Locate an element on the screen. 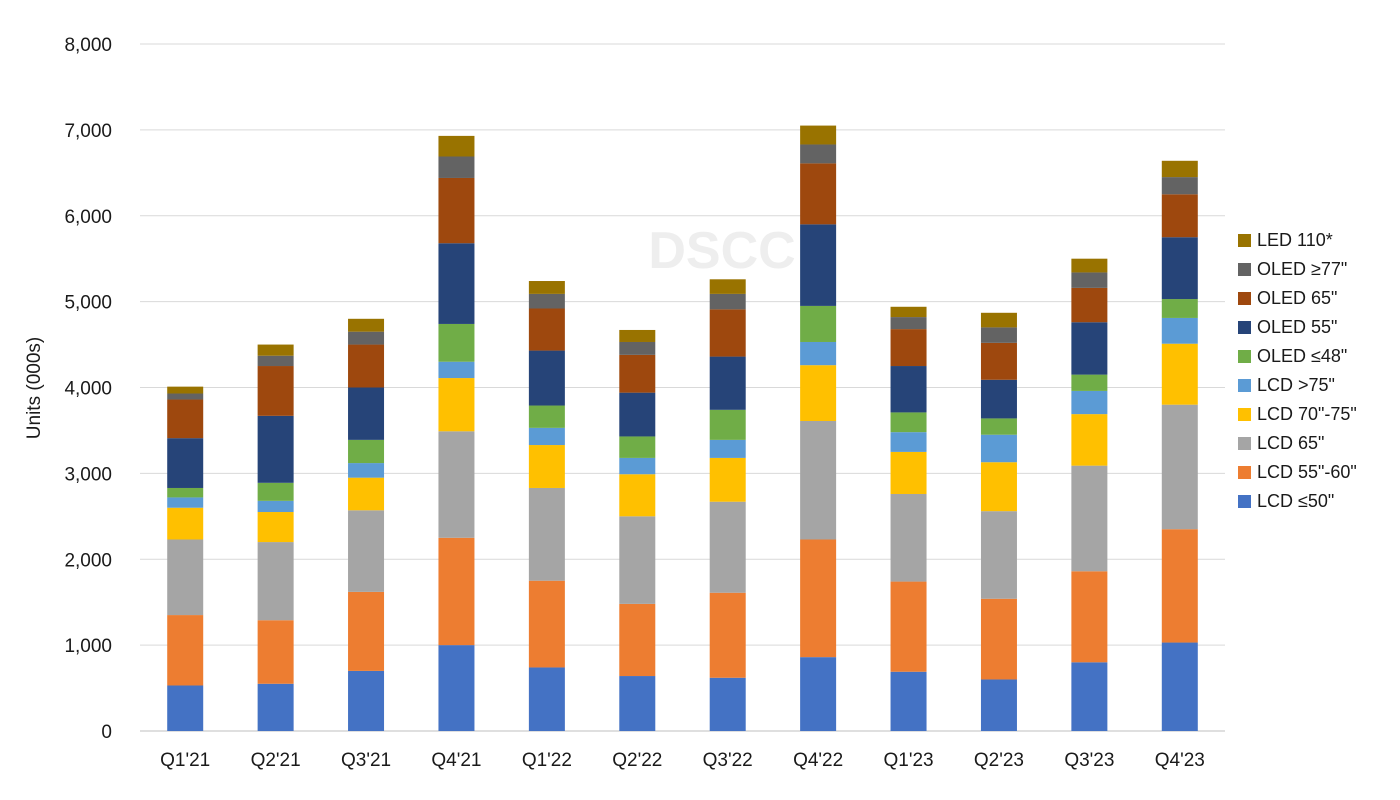 The width and height of the screenshot is (1400, 800). legend-item: LCD 70"-75" is located at coordinates (1319, 414).